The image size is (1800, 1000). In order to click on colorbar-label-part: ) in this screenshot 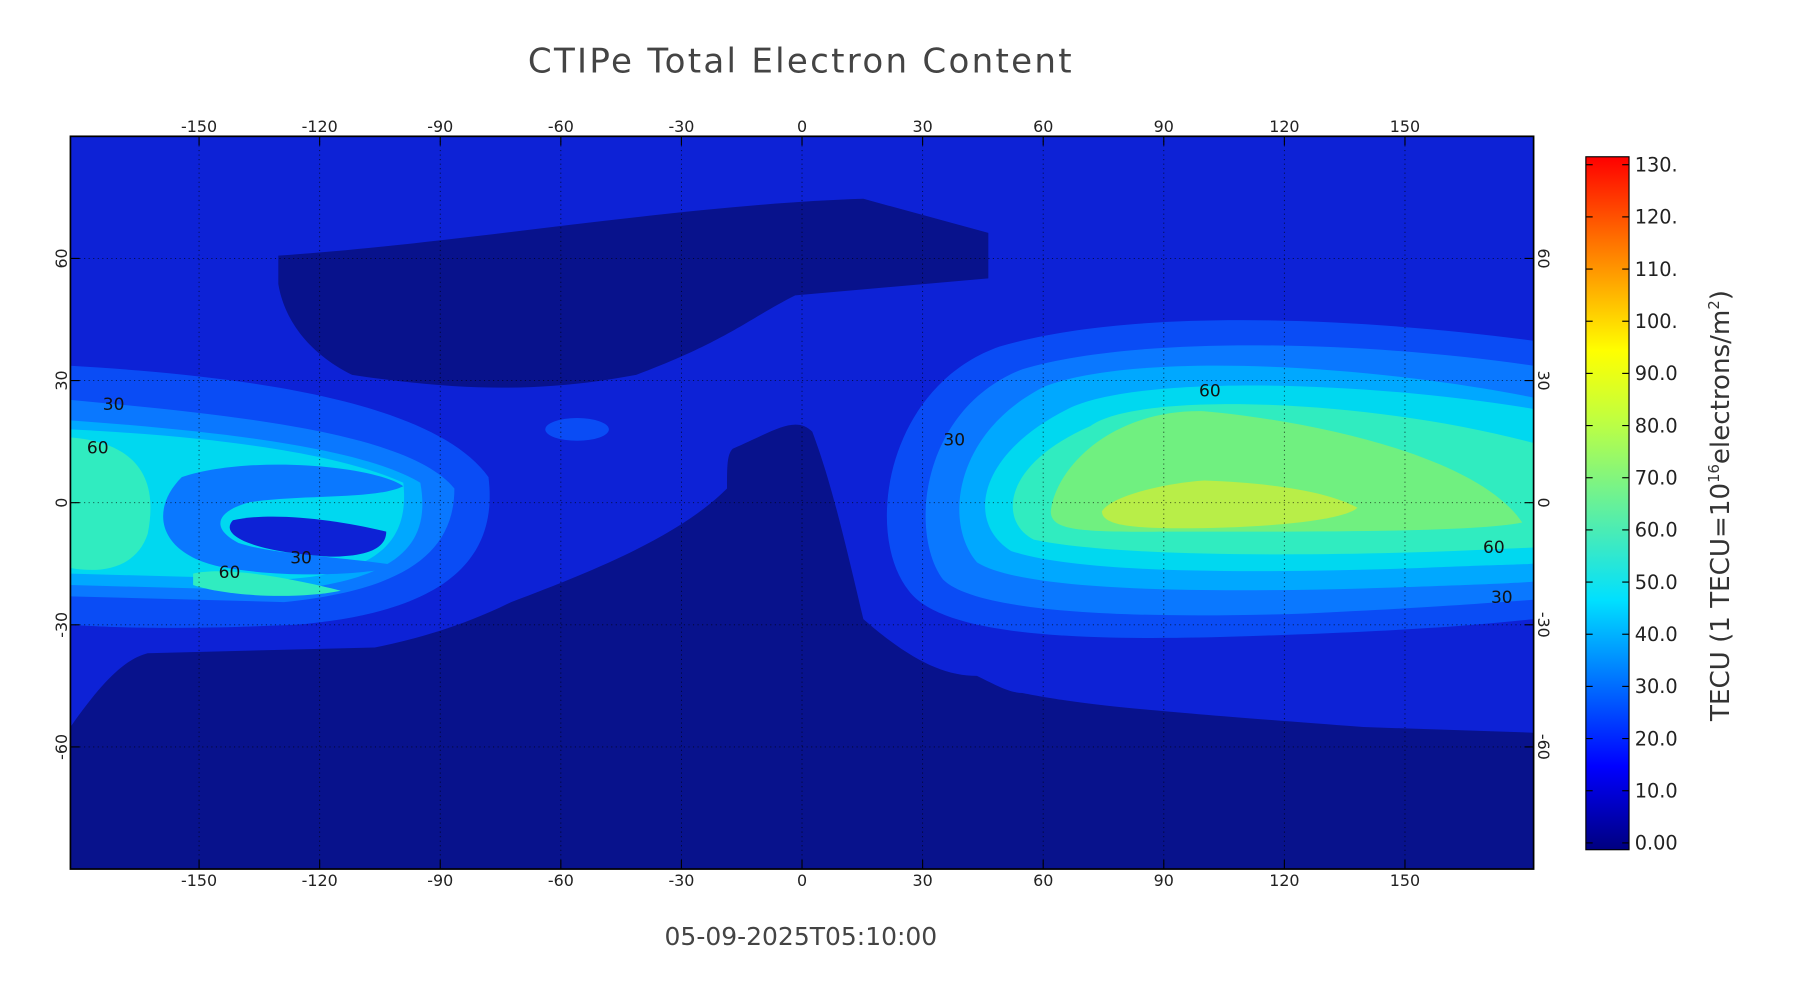, I will do `click(1721, 295)`.